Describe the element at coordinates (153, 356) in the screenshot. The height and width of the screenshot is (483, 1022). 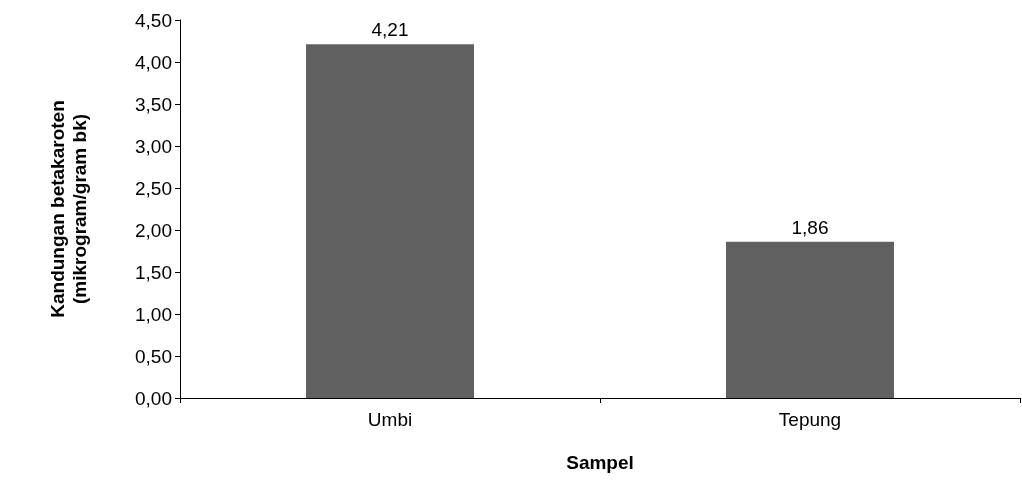
I see `y-tick-label: 0,50` at that location.